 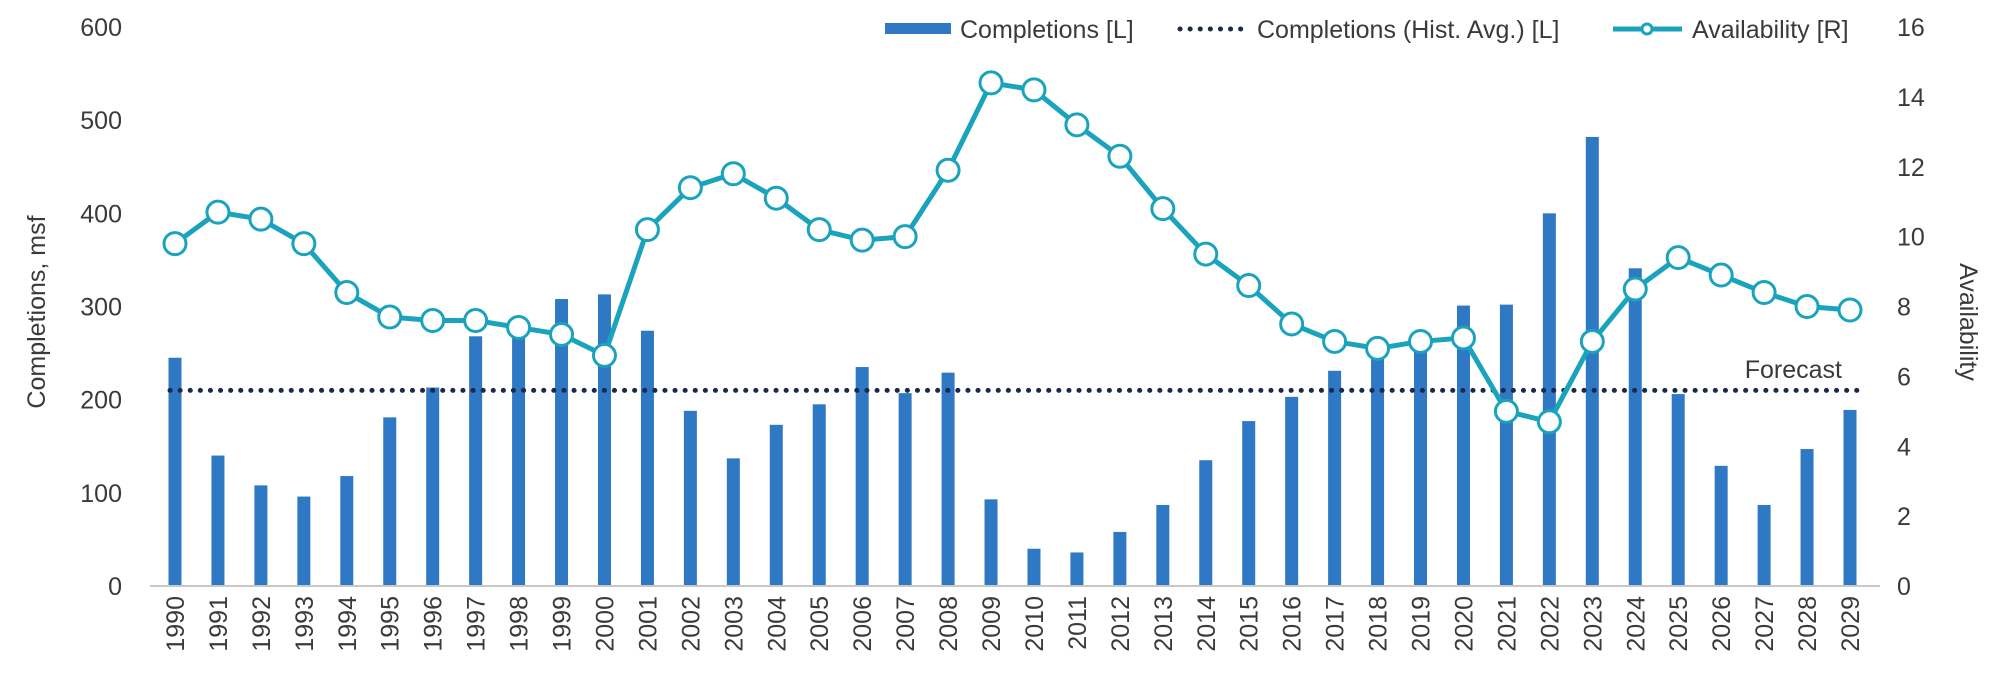 What do you see at coordinates (992, 624) in the screenshot?
I see `x-axis-tick-label: 2009` at bounding box center [992, 624].